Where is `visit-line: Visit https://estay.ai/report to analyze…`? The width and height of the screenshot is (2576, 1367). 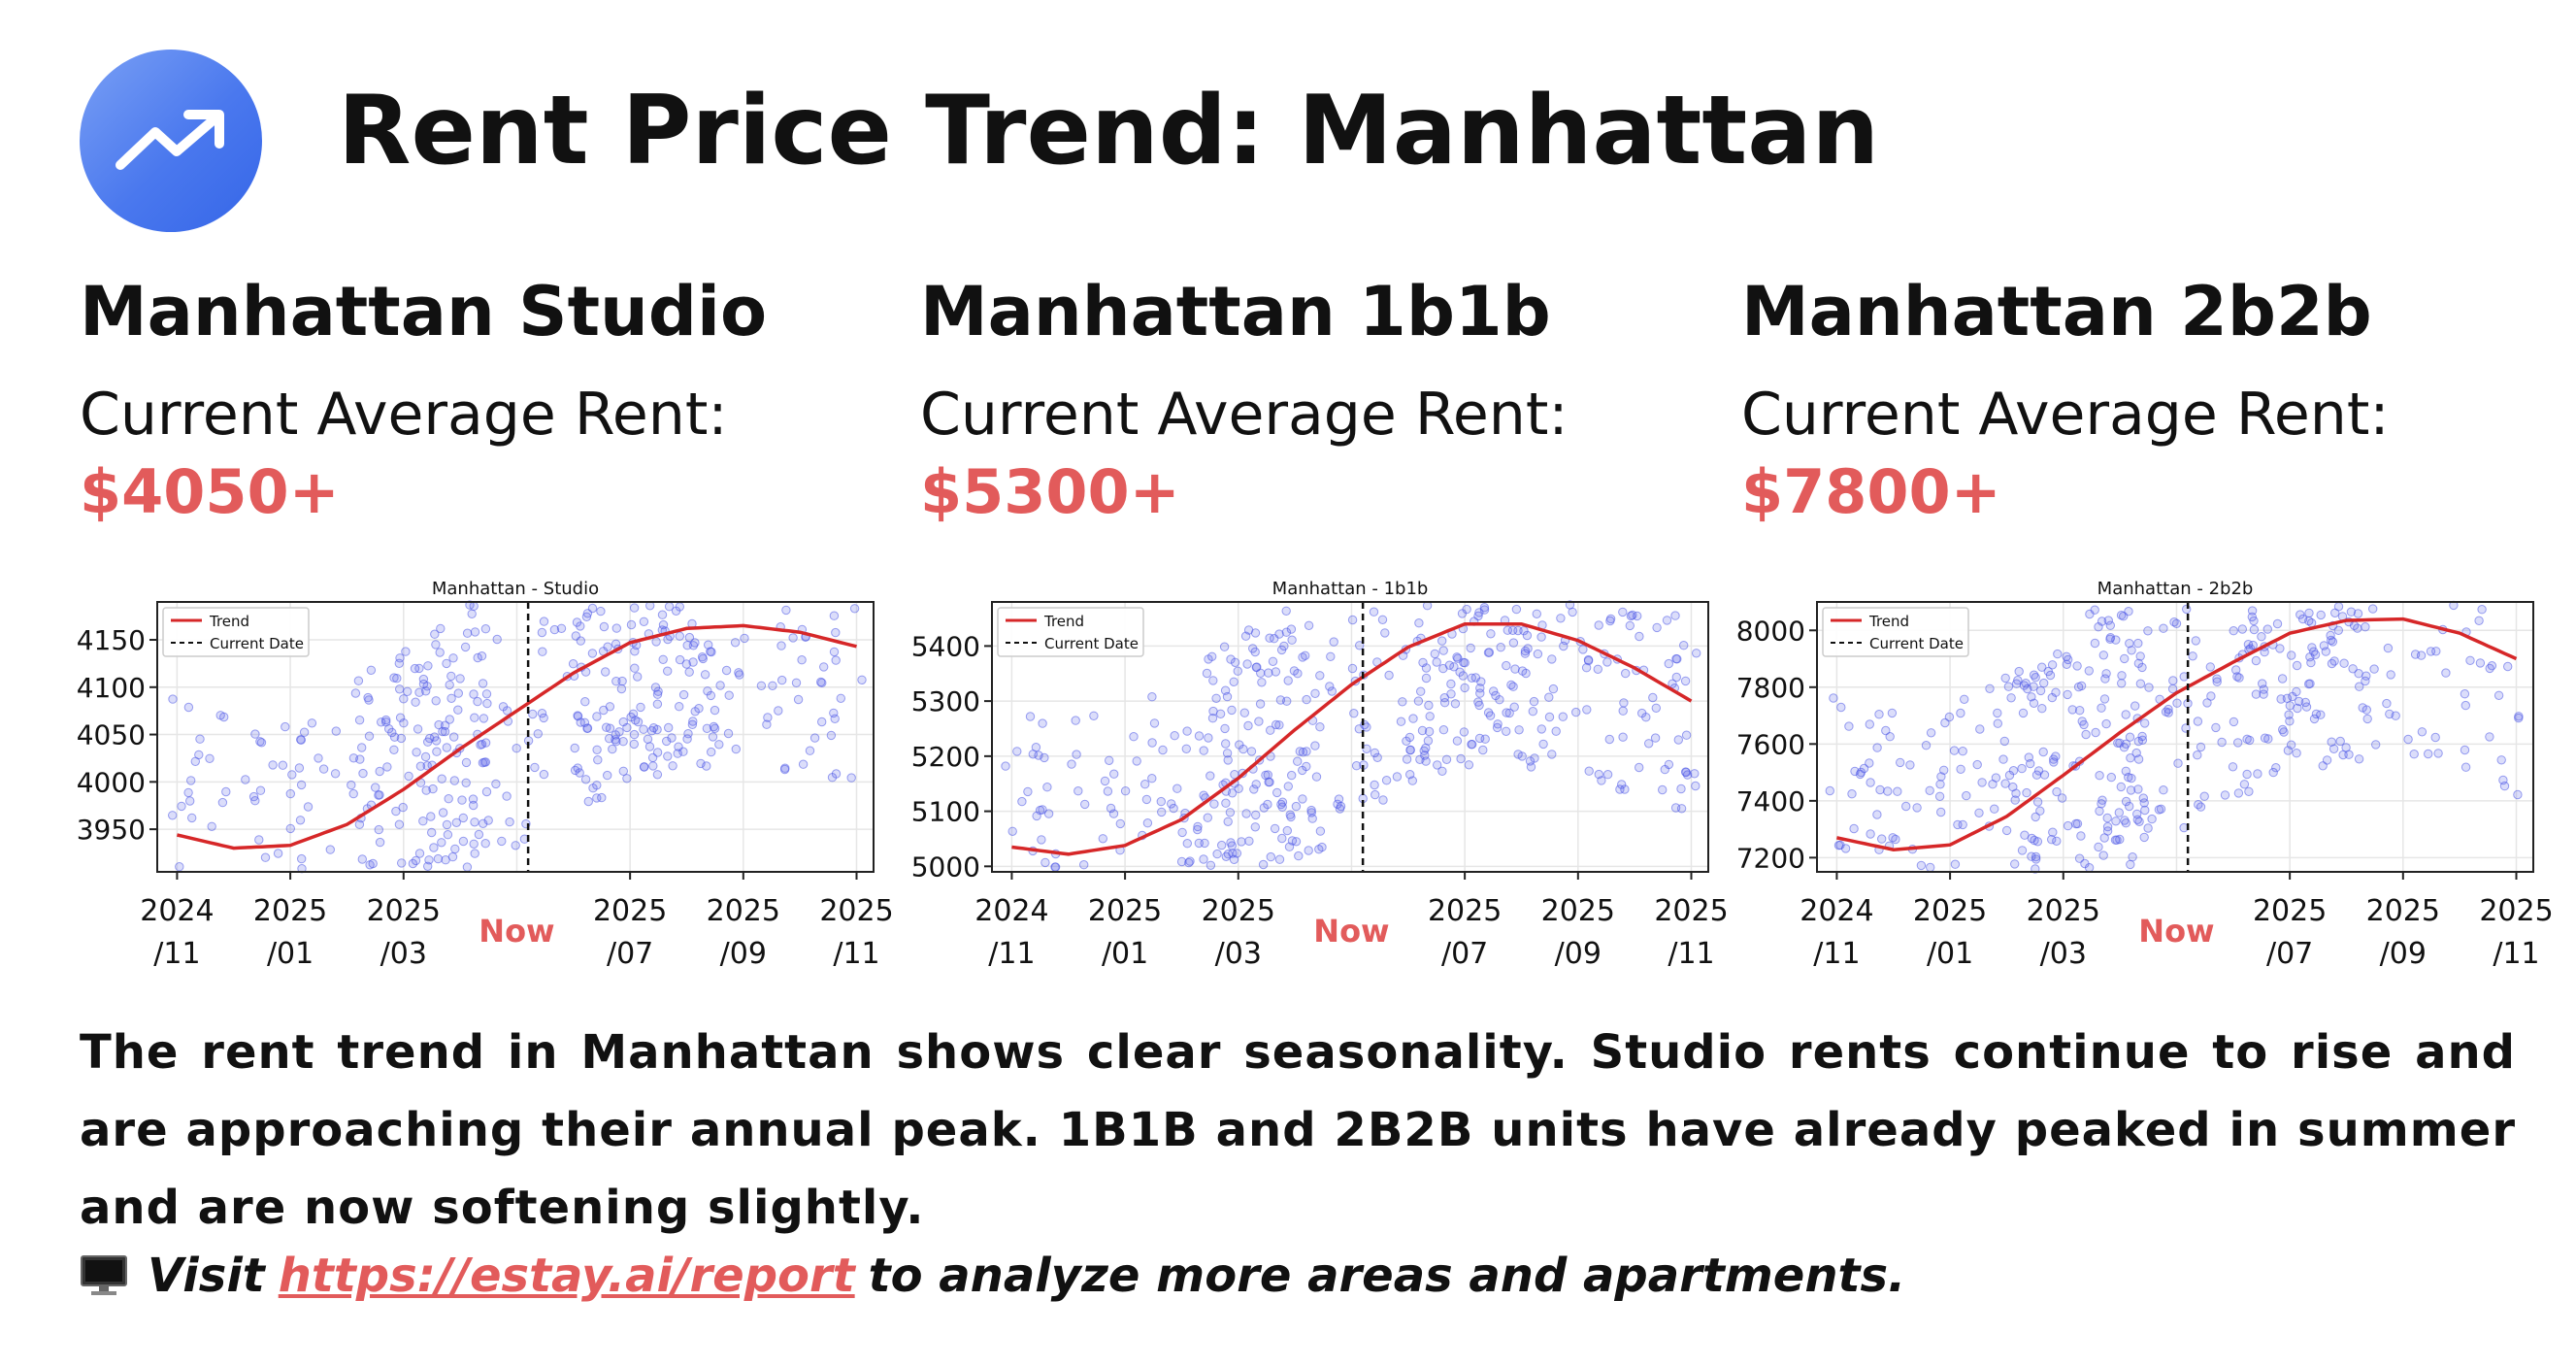 visit-line: Visit https://estay.ai/report to analyze… is located at coordinates (992, 1276).